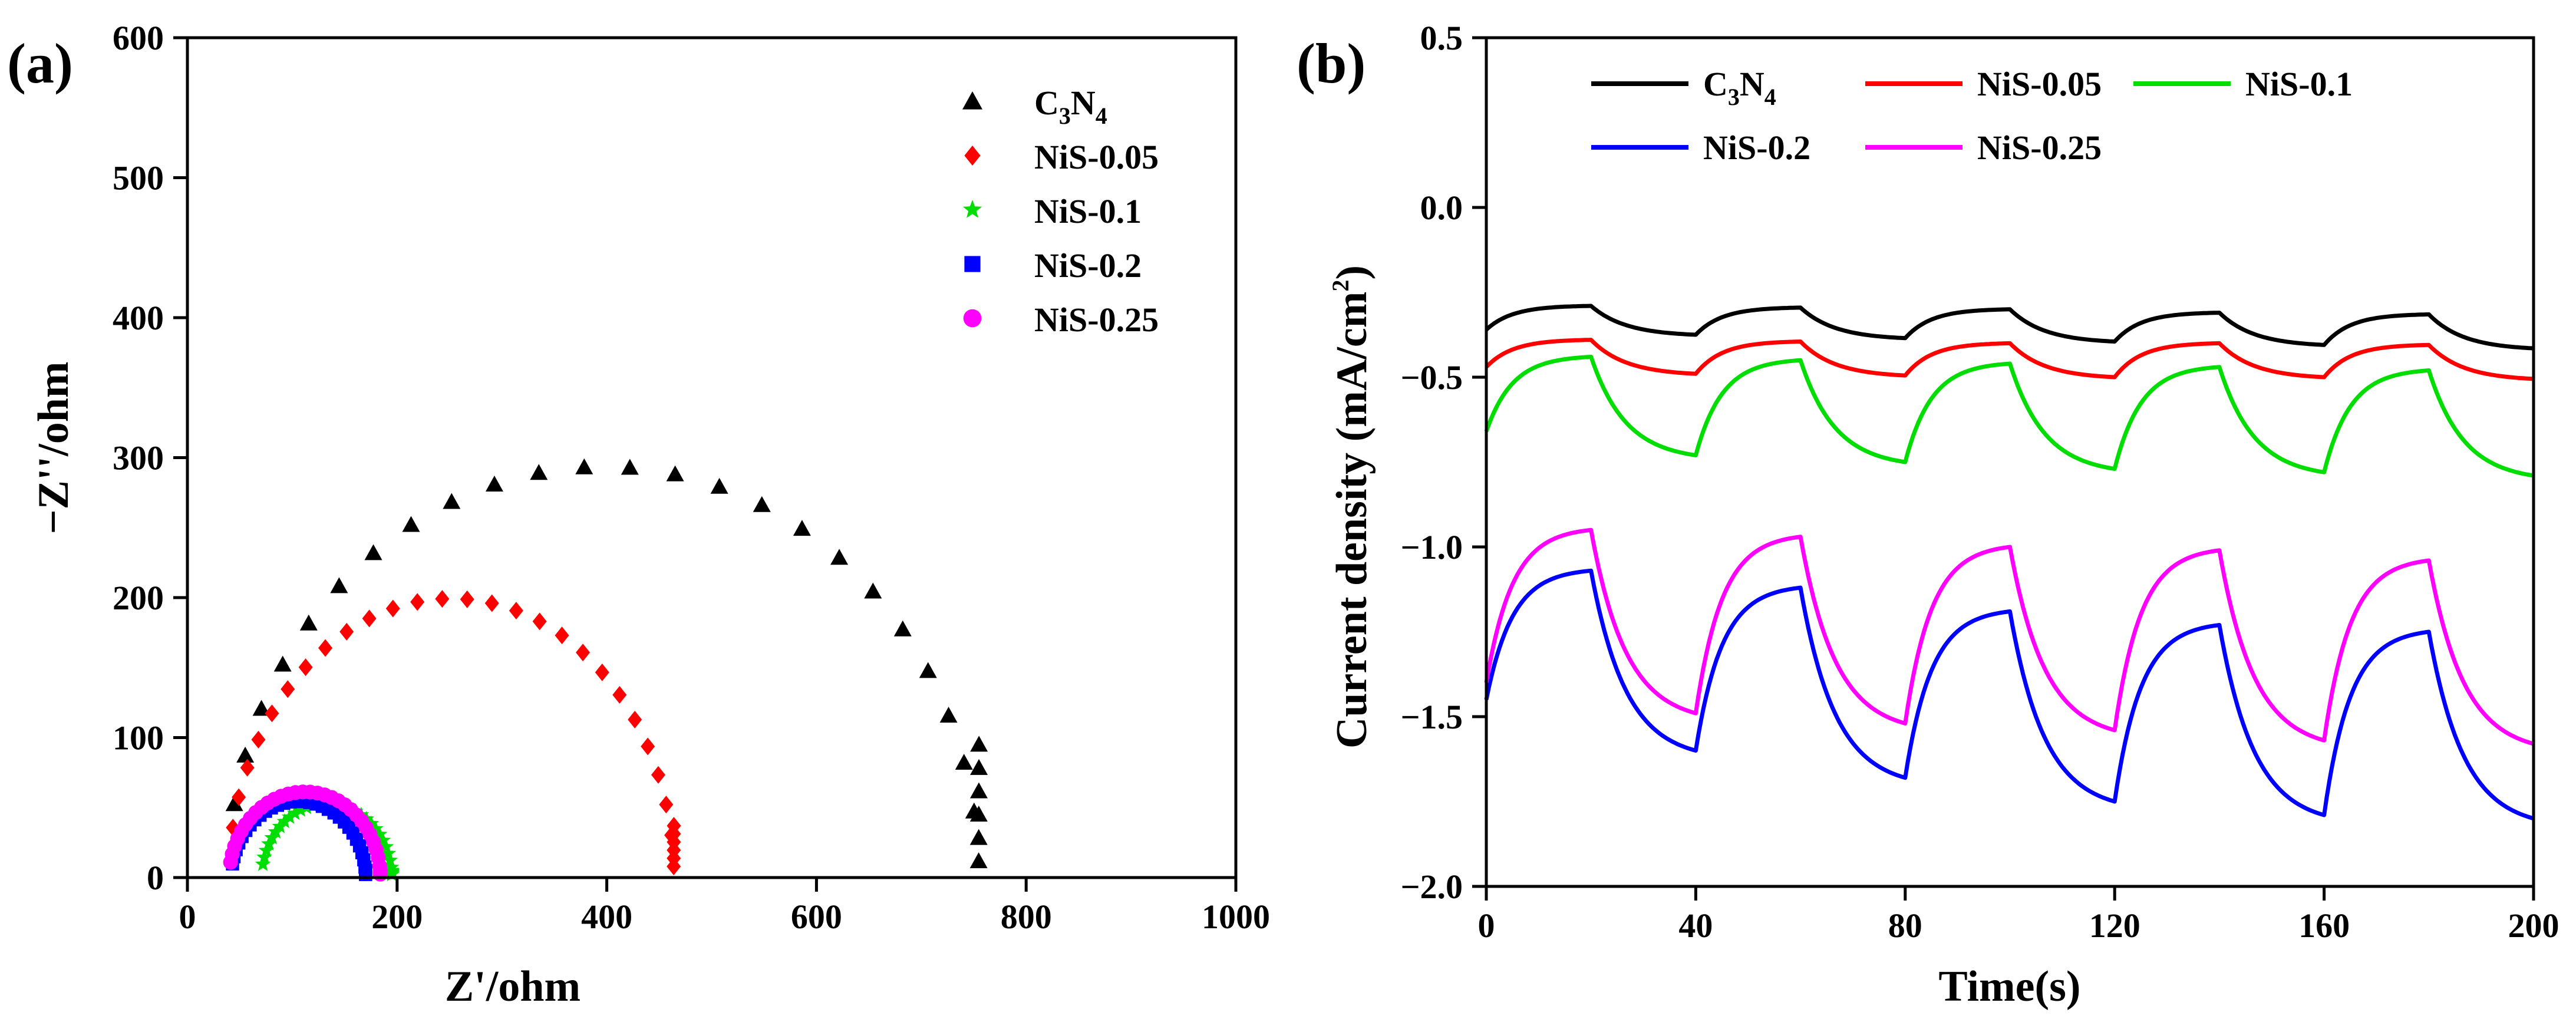  I want to click on y-tick-label: 600, so click(139, 38).